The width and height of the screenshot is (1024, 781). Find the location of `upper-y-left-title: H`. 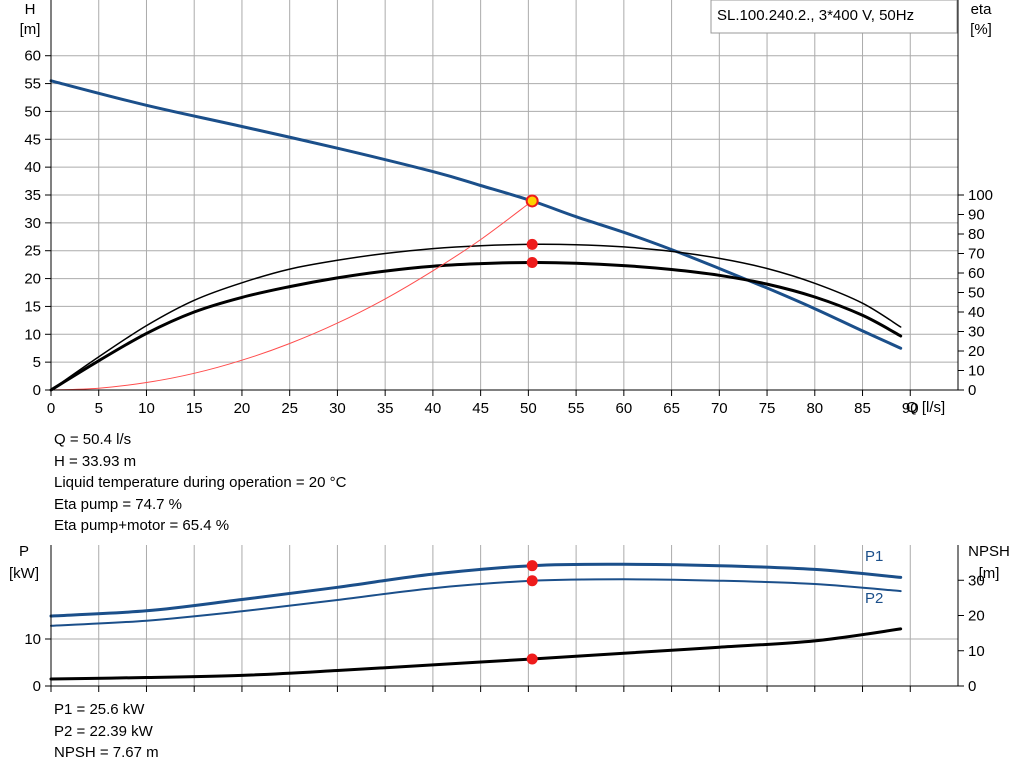

upper-y-left-title: H is located at coordinates (30, 9).